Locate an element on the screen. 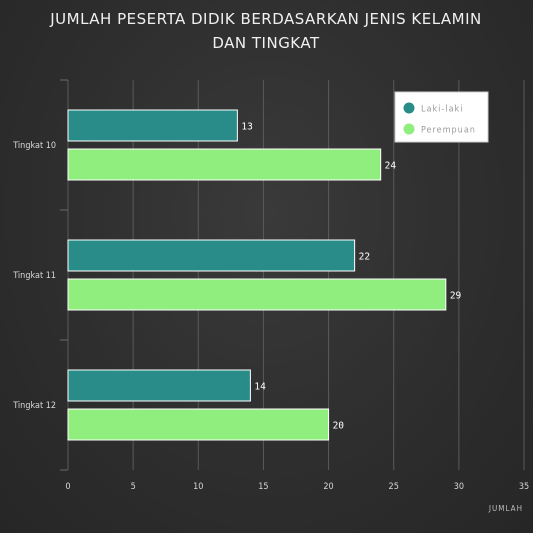  x-tick-label: 0 is located at coordinates (67, 487).